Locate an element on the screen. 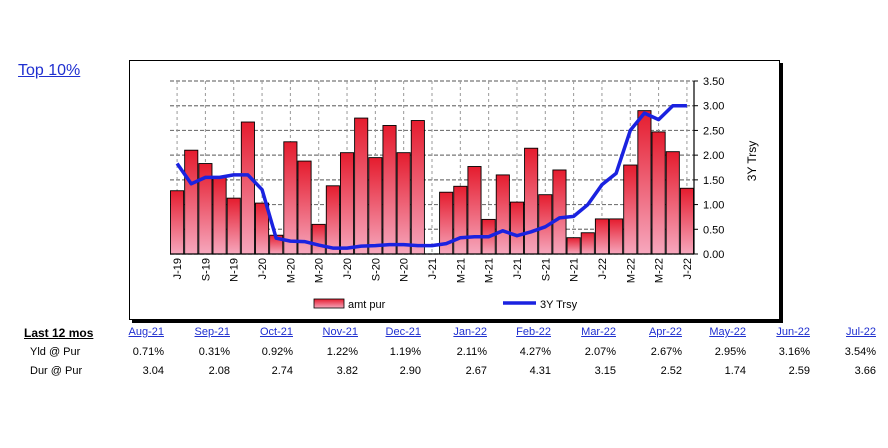  month-link: Aug-21 is located at coordinates (146, 332).